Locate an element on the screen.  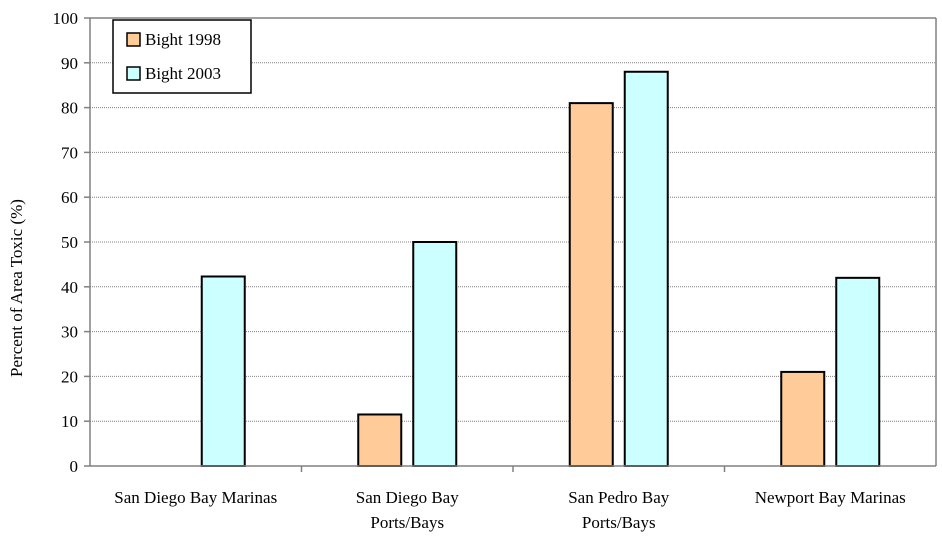
y-tick-label: 80 is located at coordinates (69, 108).